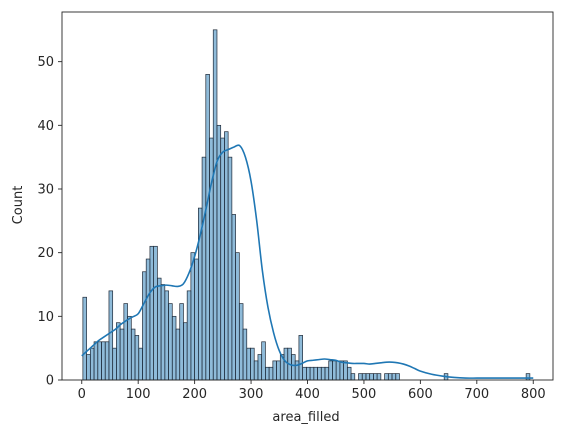 The image size is (563, 433). What do you see at coordinates (45, 126) in the screenshot?
I see `y-tick-label: 40` at bounding box center [45, 126].